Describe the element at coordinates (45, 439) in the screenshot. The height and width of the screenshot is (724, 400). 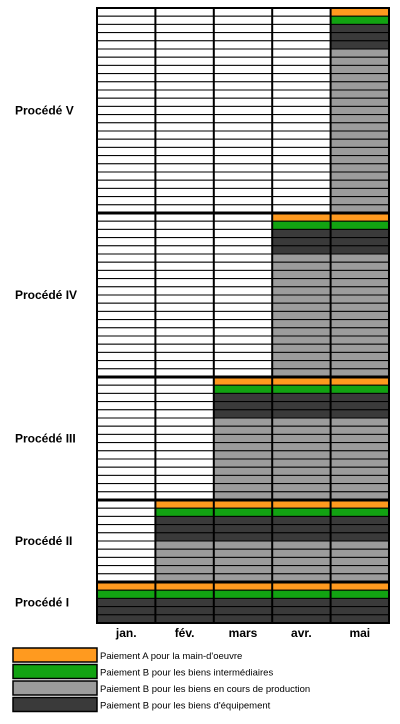
I see `process-label: Procédé III` at that location.